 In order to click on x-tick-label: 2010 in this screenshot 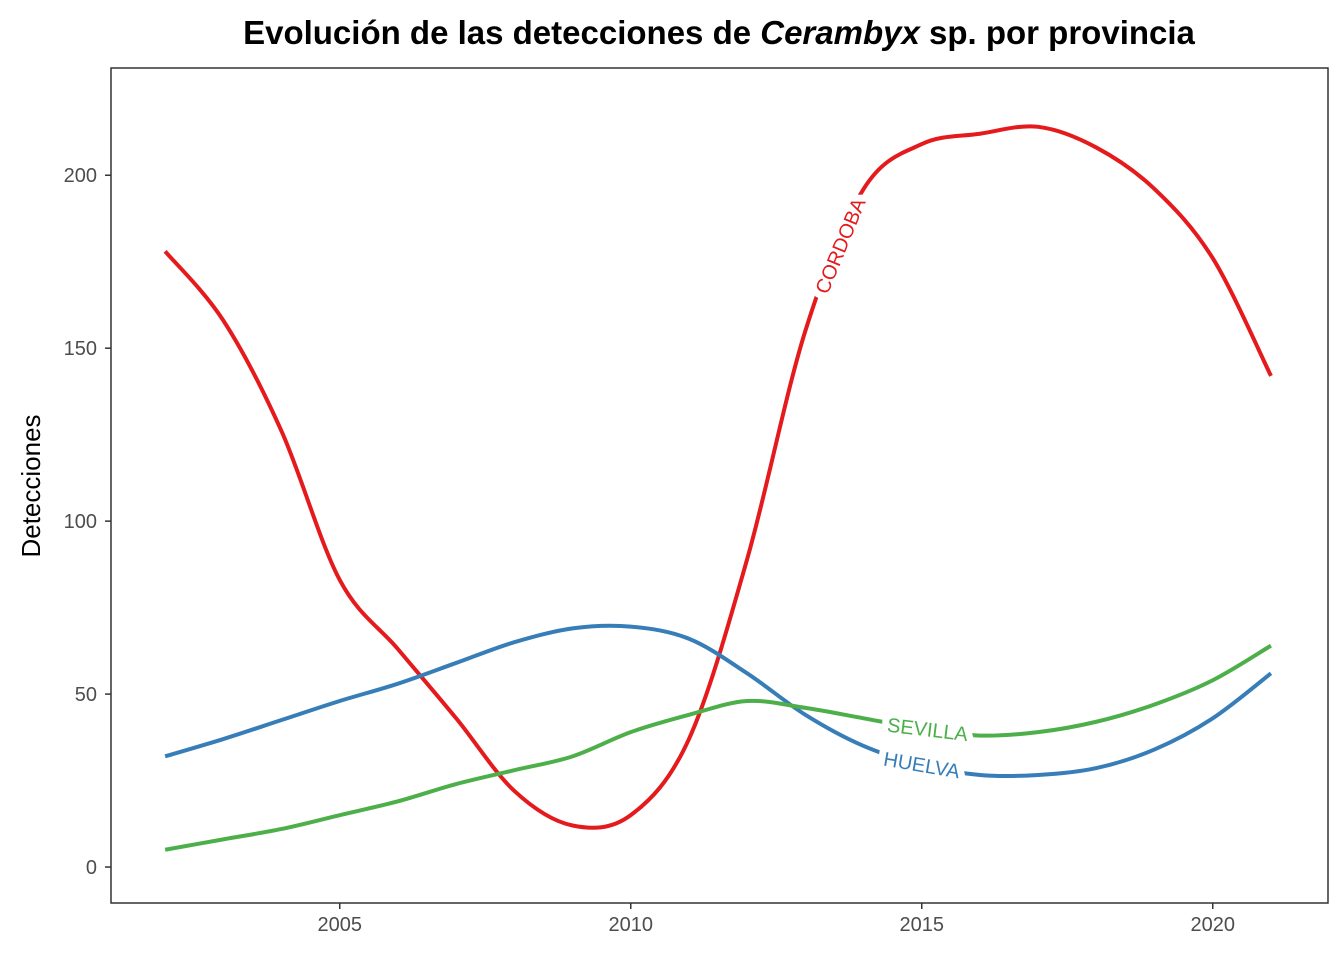, I will do `click(630, 925)`.